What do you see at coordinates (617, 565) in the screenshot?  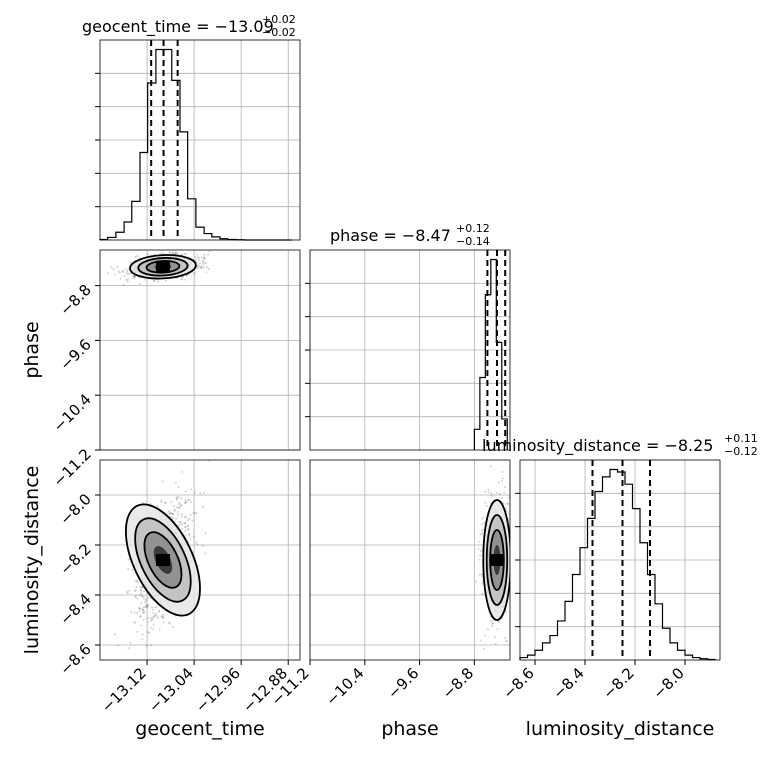 I see `histogram-luminosity_distance` at bounding box center [617, 565].